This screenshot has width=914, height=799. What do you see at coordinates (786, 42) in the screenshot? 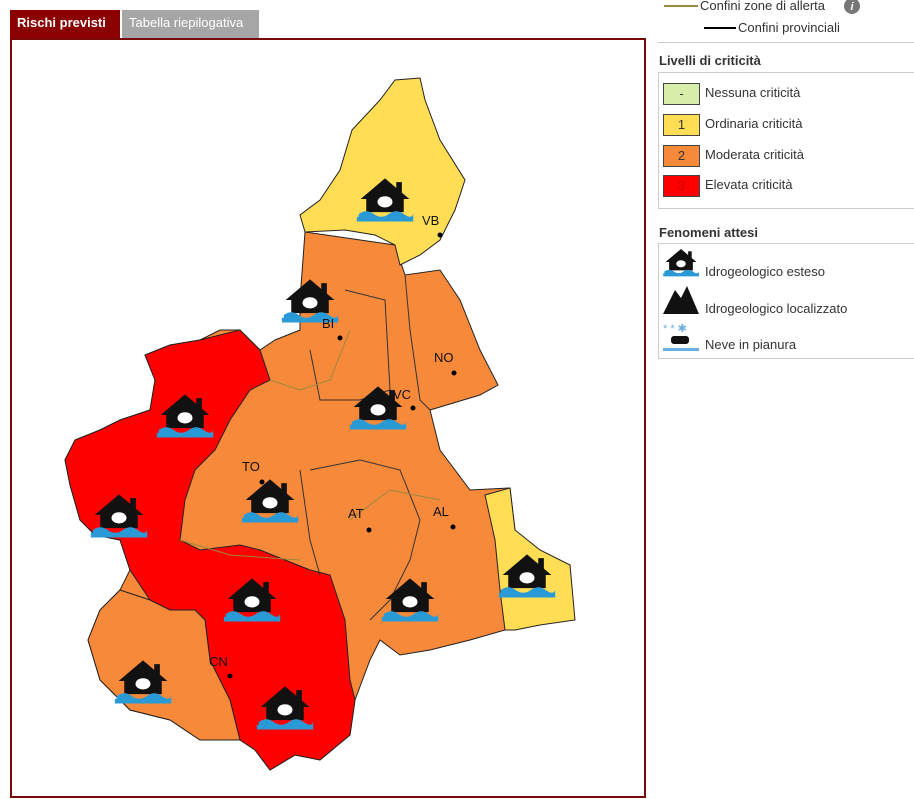
I see `divider` at bounding box center [786, 42].